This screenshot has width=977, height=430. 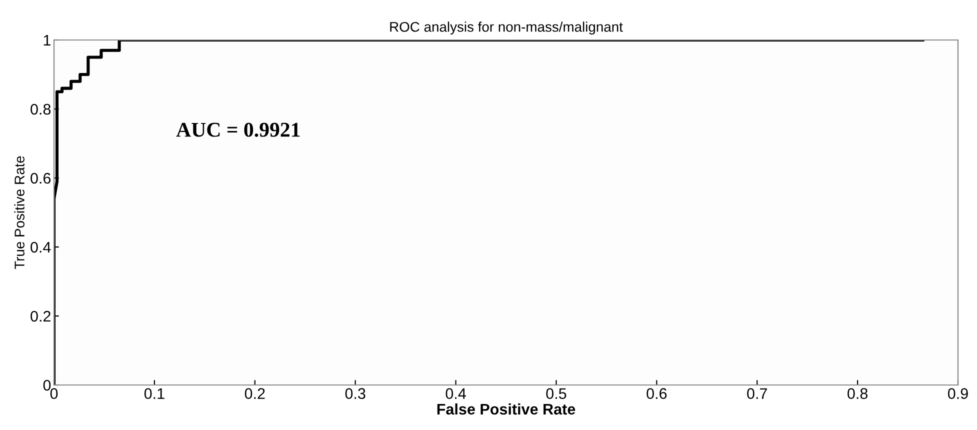 I want to click on x-tick-label: 0.9, so click(x=958, y=393).